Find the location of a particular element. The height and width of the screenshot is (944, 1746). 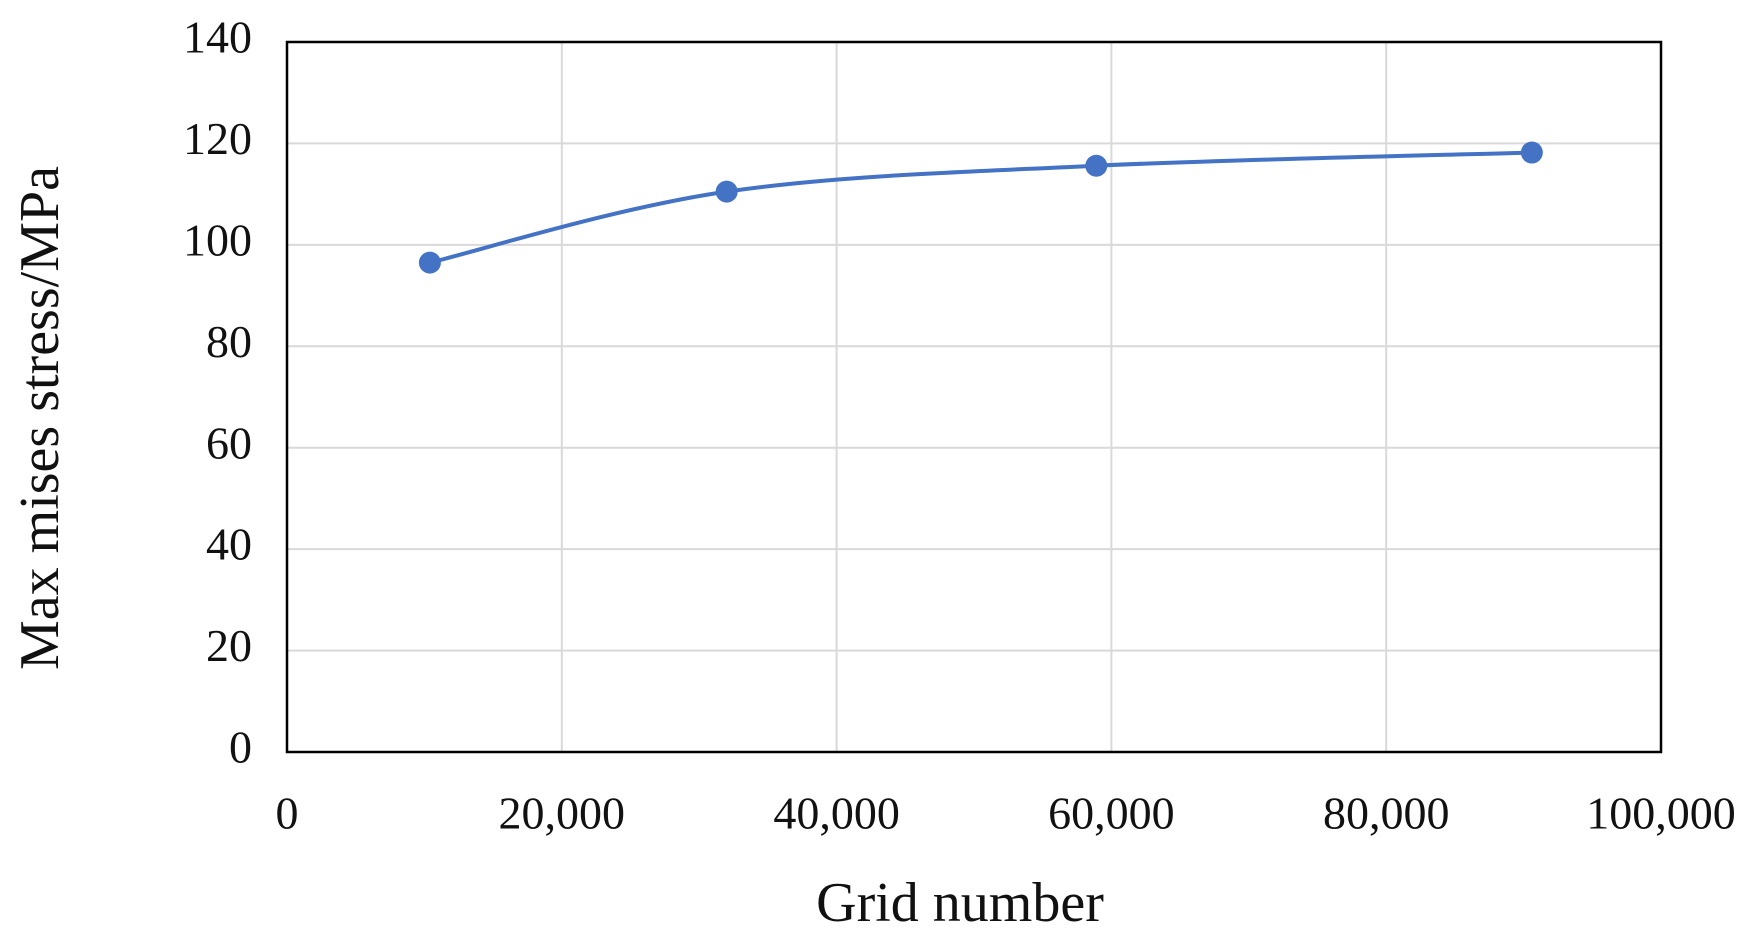

x-axis-label: Grid number is located at coordinates (960, 903).